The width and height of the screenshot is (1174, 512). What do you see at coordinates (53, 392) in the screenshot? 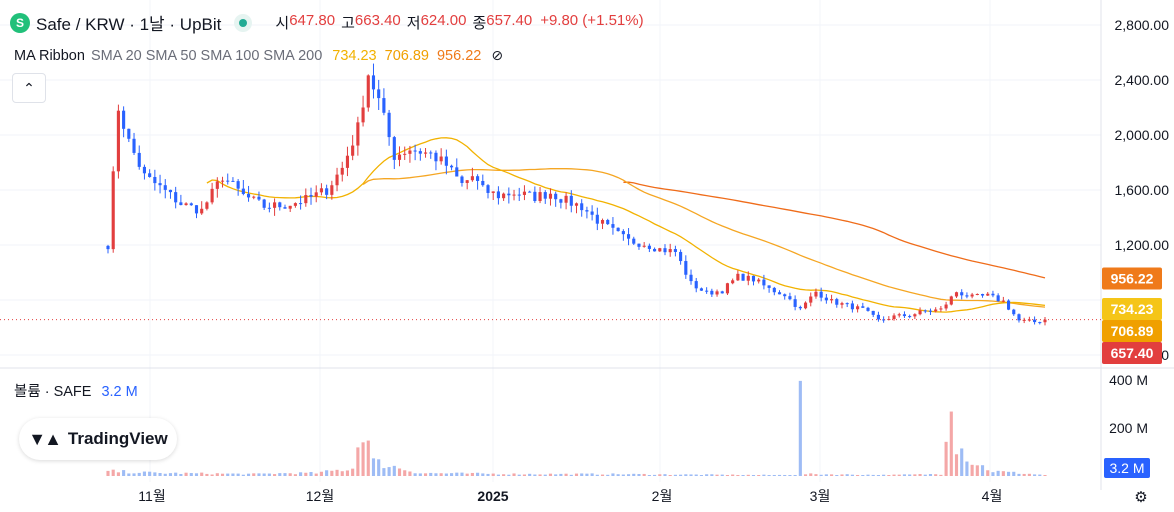
I see `volume-label: 볼륨 · SAFE` at bounding box center [53, 392].